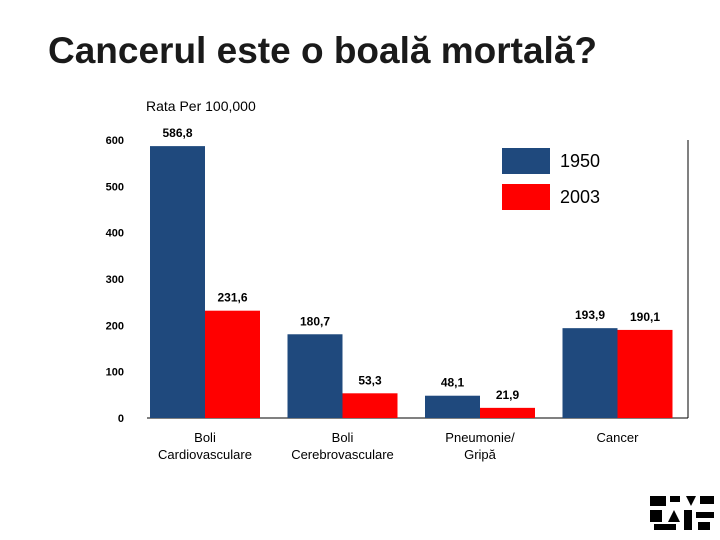 This screenshot has height=540, width=720. I want to click on data-label: 190,1, so click(645, 317).